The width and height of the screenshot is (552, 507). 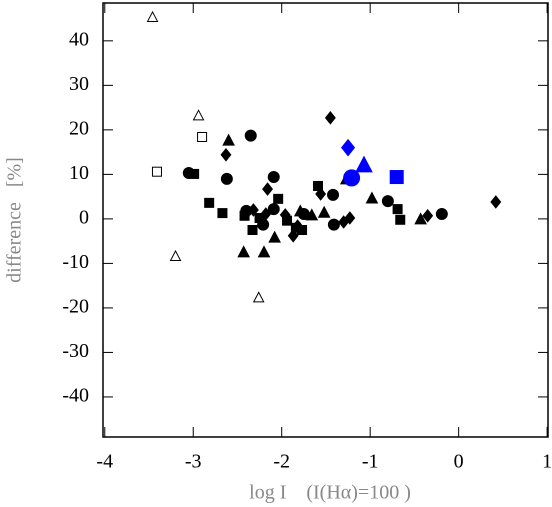 I want to click on y-tick-label: 10, so click(x=79, y=173).